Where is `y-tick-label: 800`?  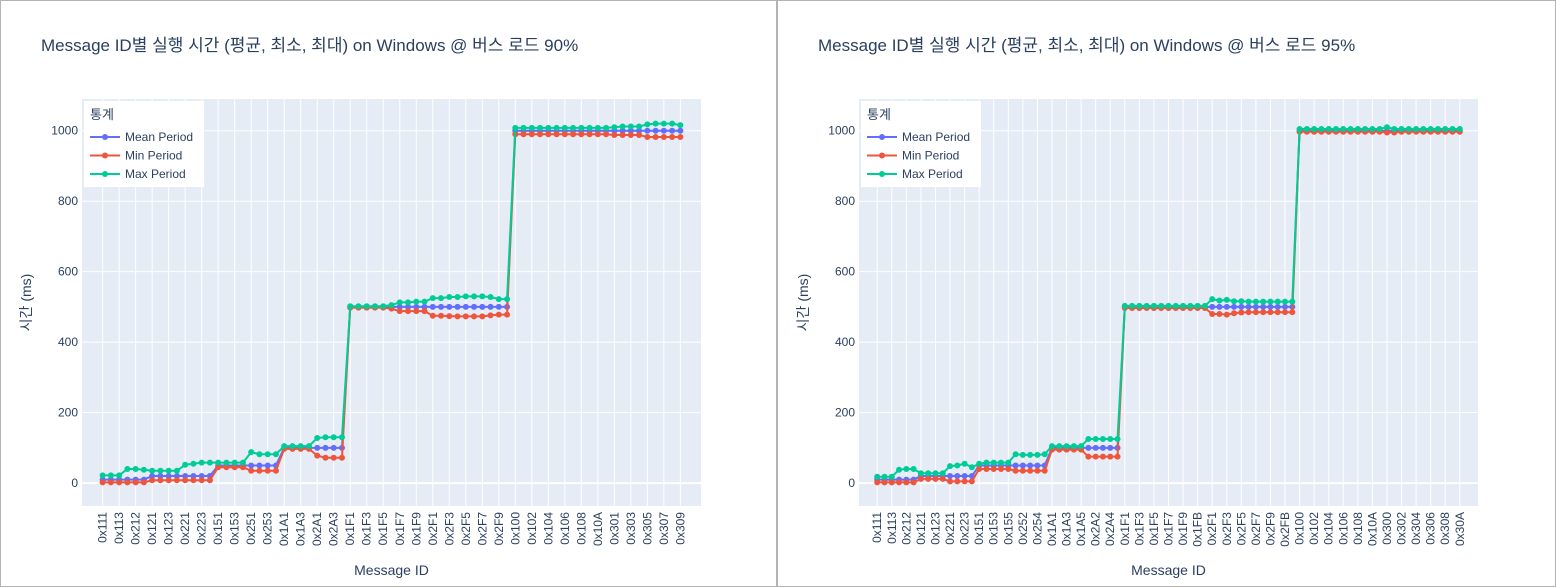 y-tick-label: 800 is located at coordinates (845, 201).